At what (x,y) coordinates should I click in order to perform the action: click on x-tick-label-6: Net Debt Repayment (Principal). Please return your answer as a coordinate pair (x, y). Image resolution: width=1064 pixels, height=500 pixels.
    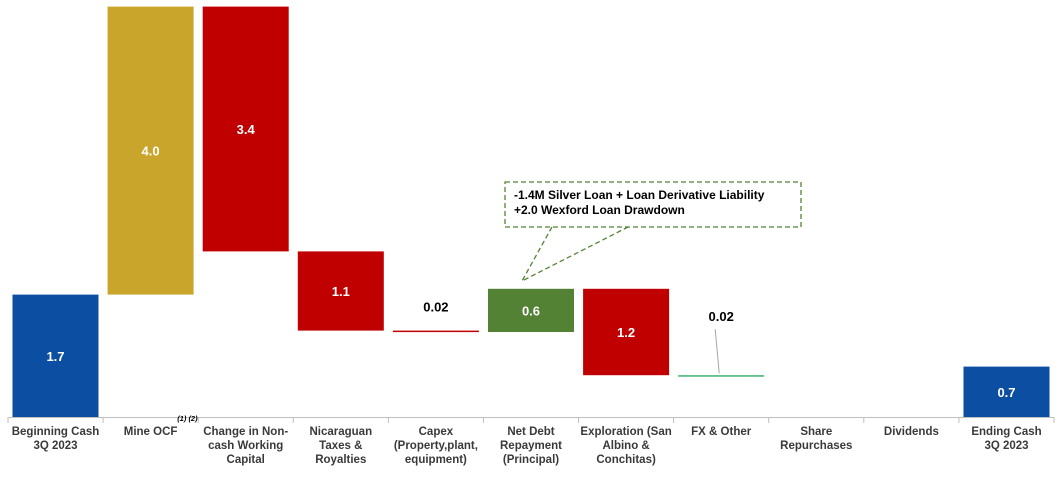
    Looking at the image, I should click on (531, 446).